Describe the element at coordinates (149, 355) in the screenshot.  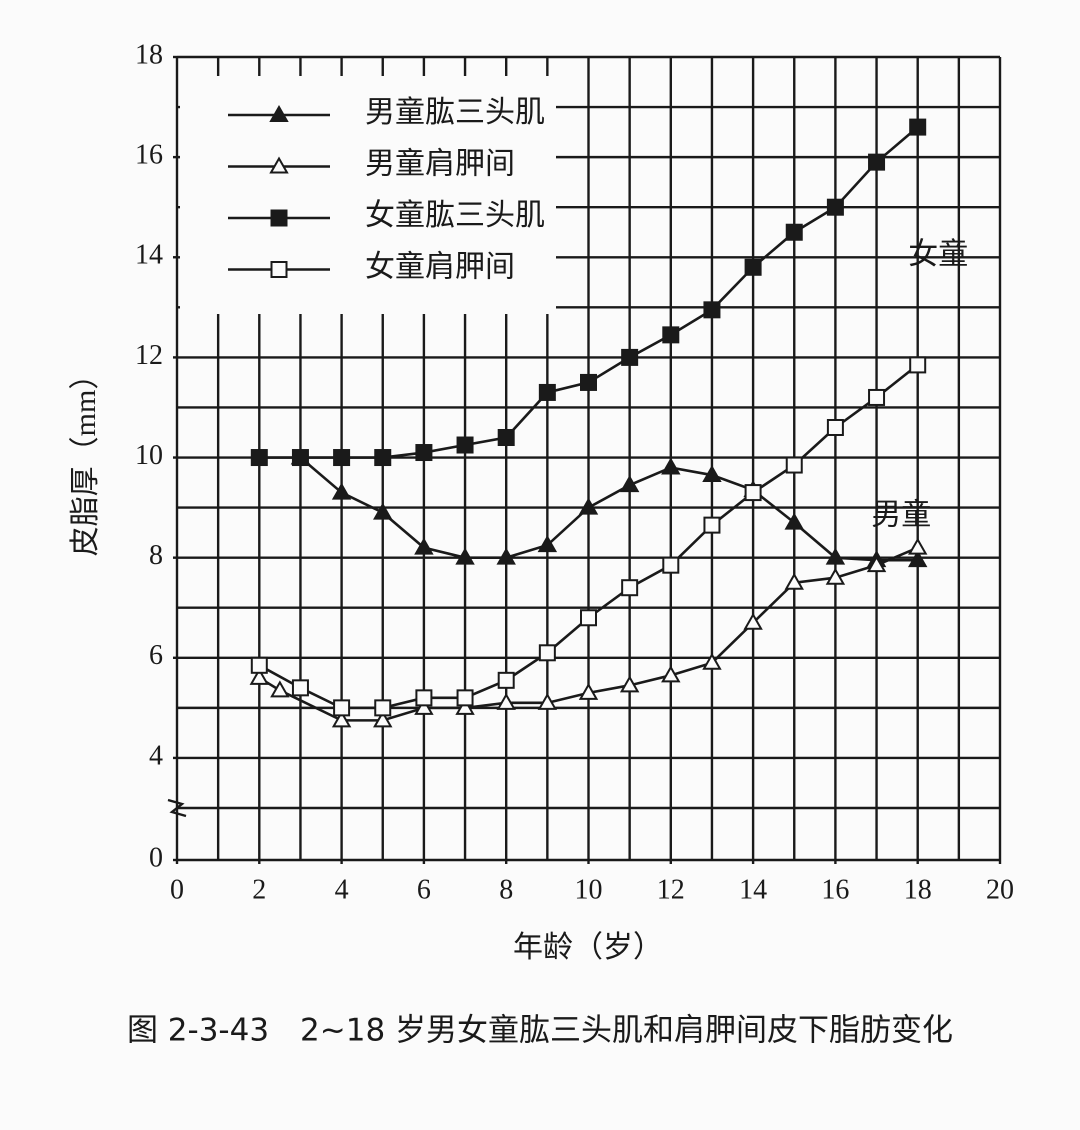
I see `y-tick-label: 12` at that location.